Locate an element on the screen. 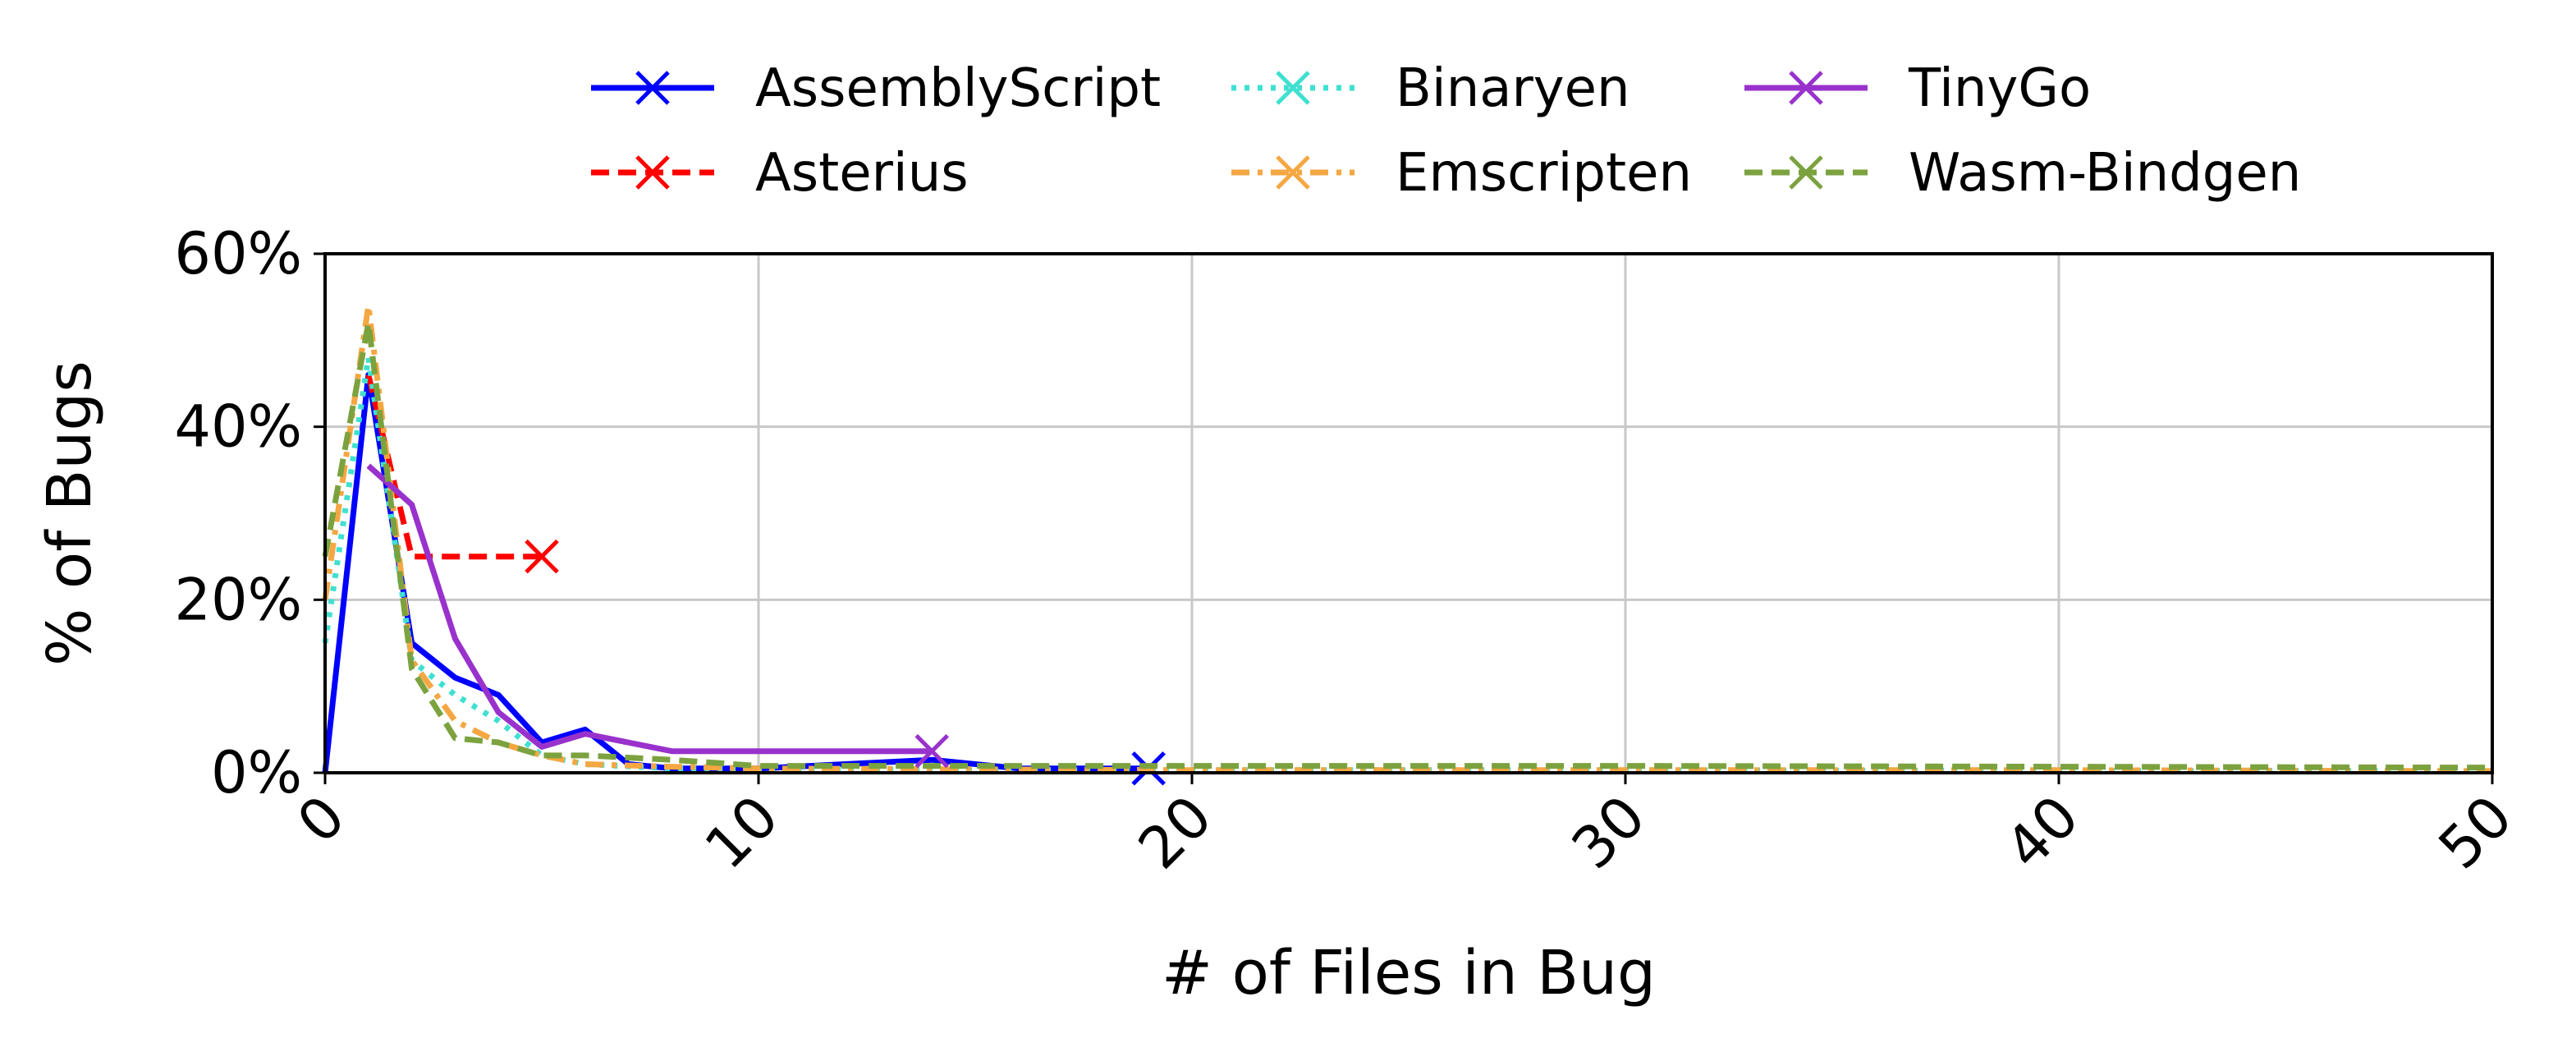 This screenshot has width=2576, height=1052. legend-entry-emscripten: Emscripten is located at coordinates (1462, 173).